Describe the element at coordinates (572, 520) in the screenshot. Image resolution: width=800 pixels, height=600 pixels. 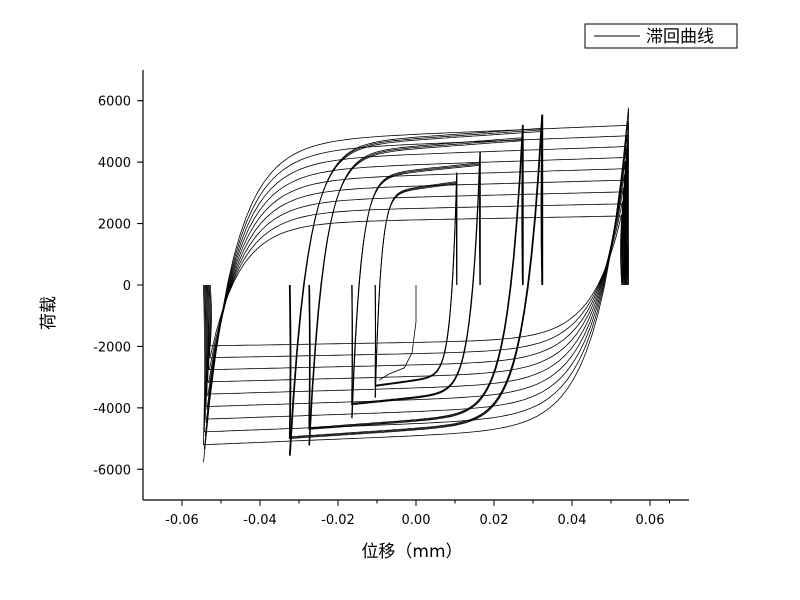
I see `x-tick-label: 0.04` at that location.